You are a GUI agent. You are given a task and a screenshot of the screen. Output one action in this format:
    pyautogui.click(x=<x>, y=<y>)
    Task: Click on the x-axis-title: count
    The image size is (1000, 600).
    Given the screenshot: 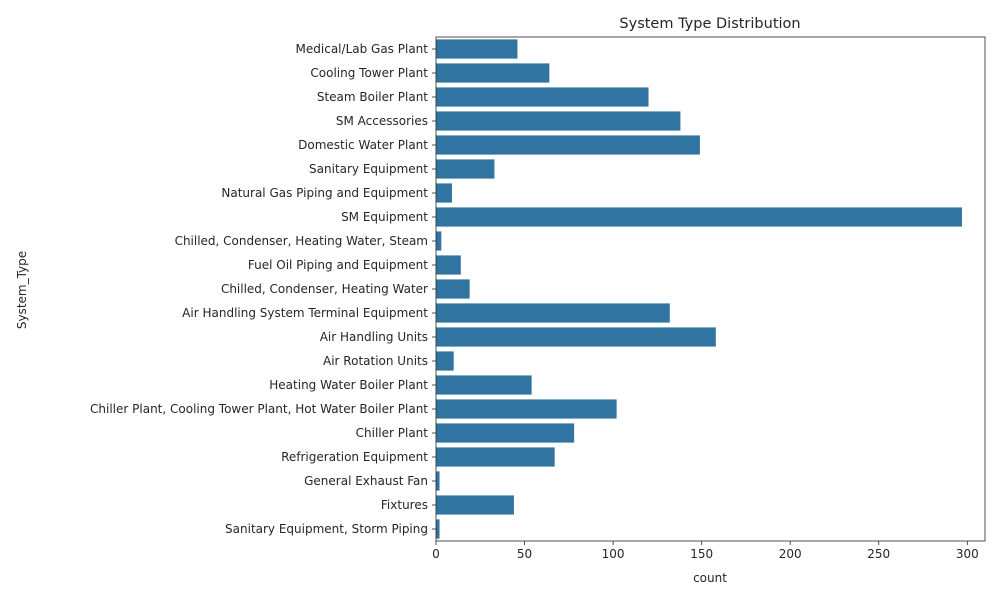 What is the action you would take?
    pyautogui.click(x=710, y=578)
    